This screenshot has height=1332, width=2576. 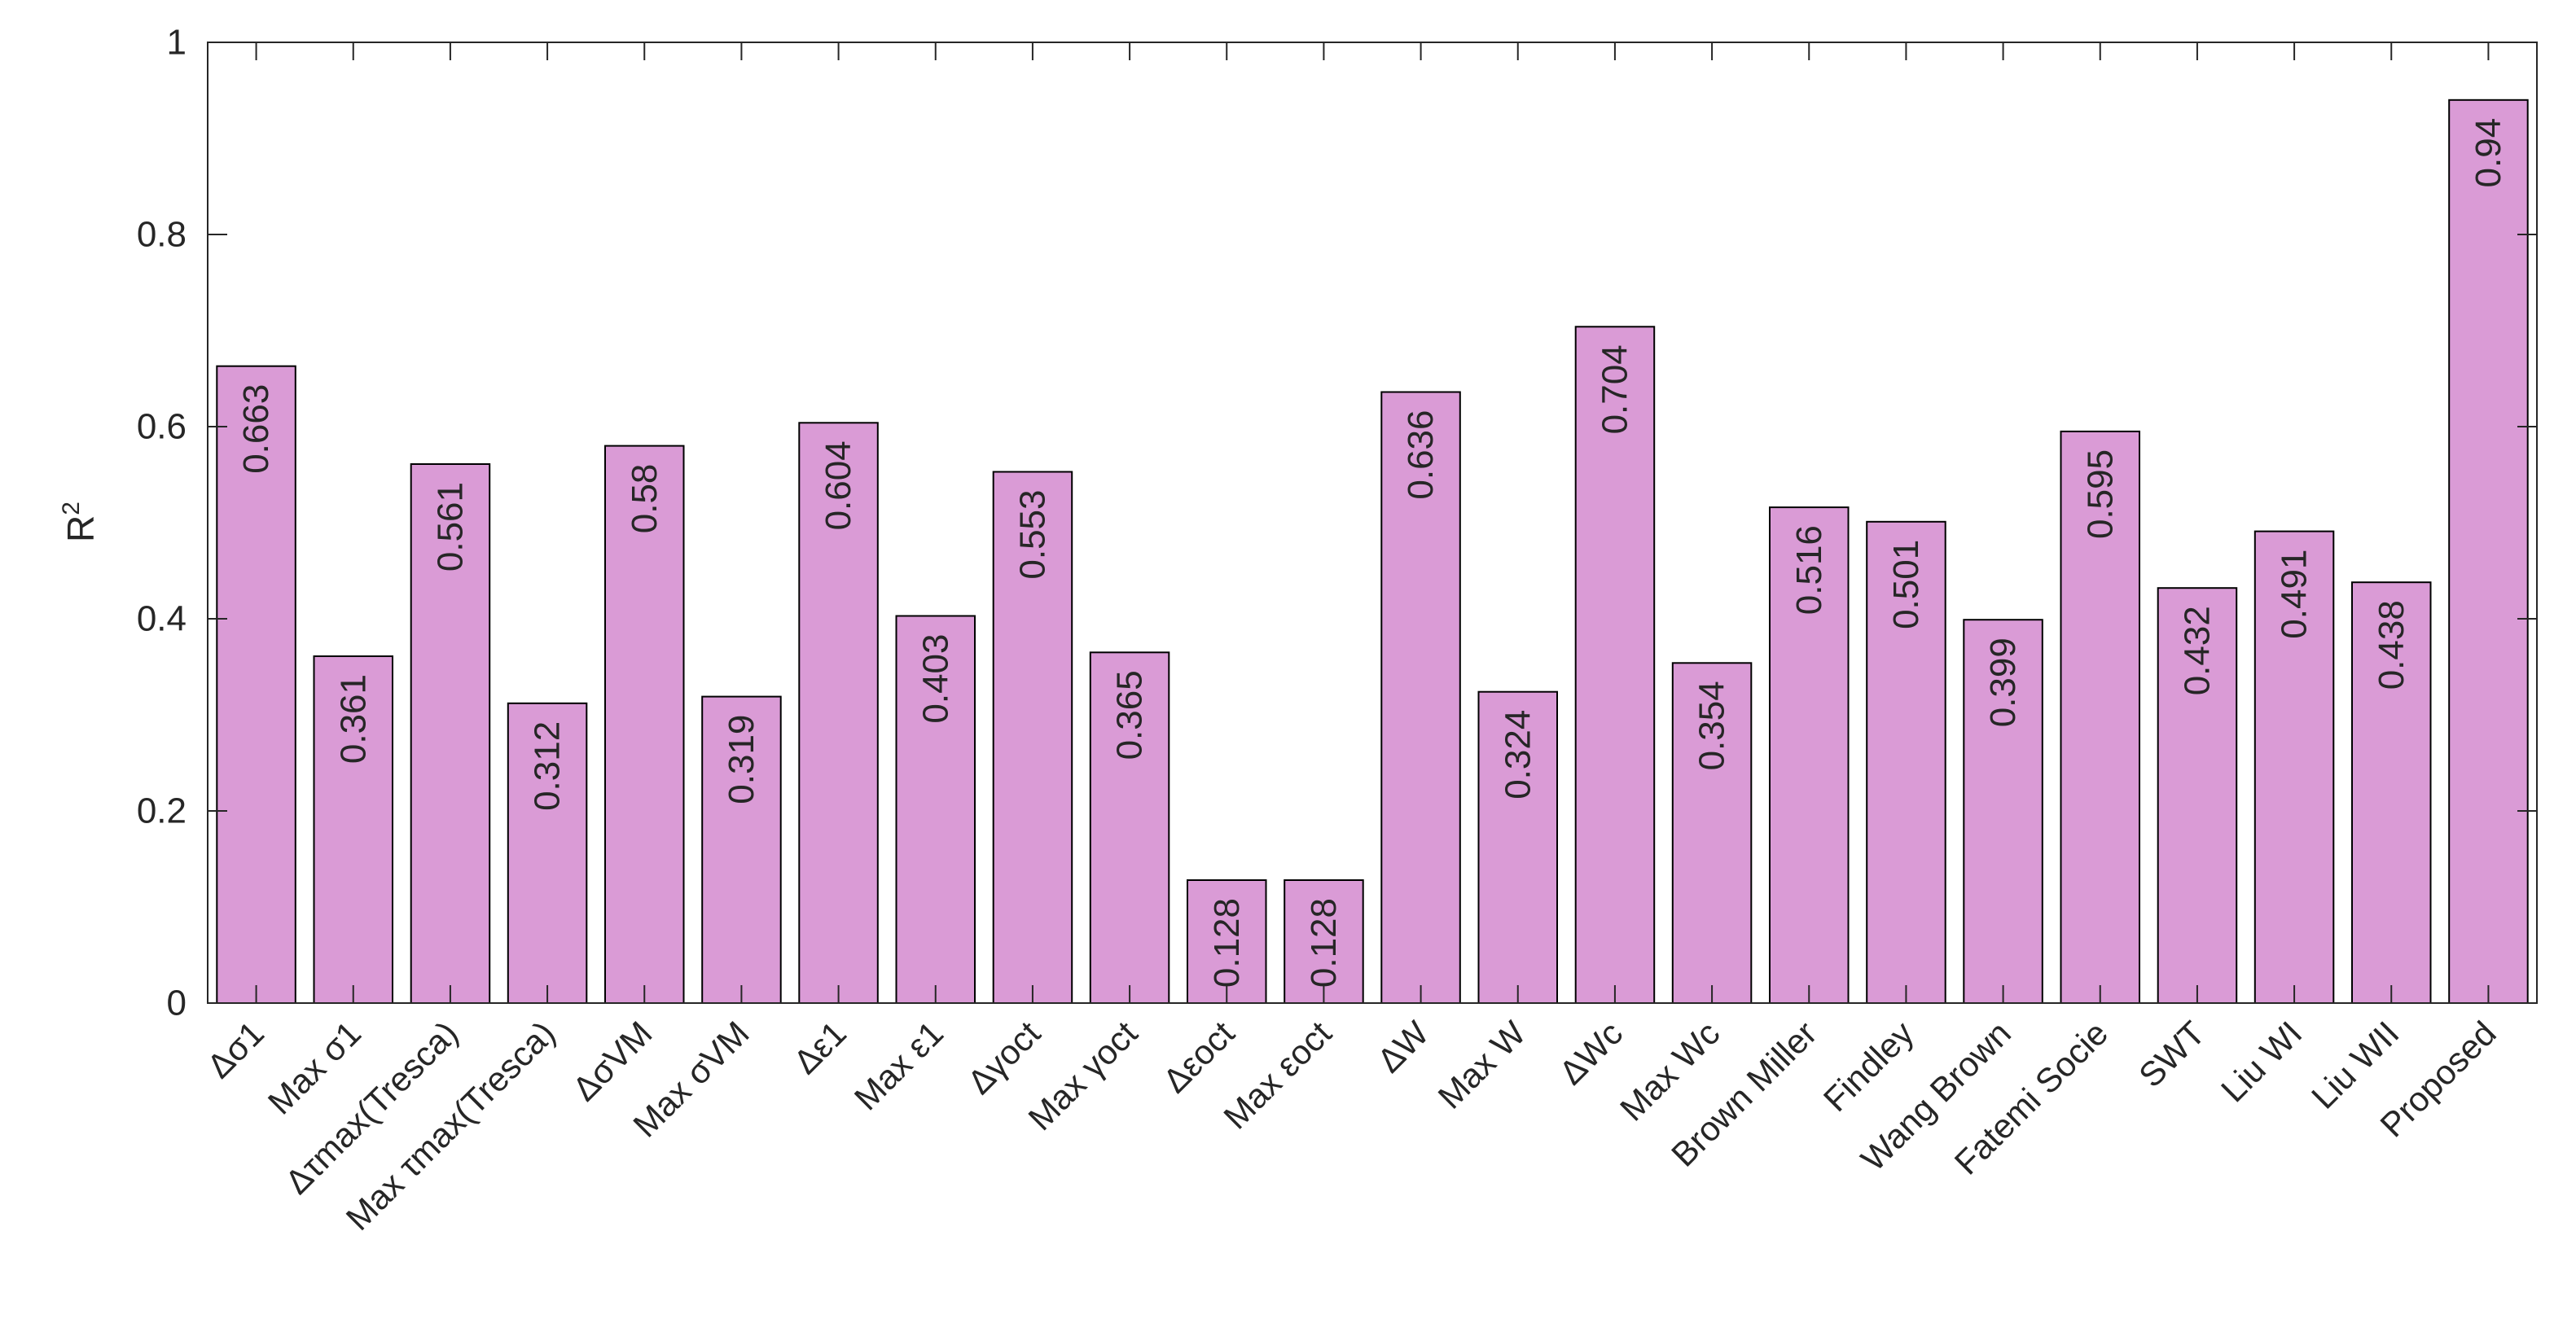 I want to click on bar-value-label-12: 0.128, so click(x=1324, y=943).